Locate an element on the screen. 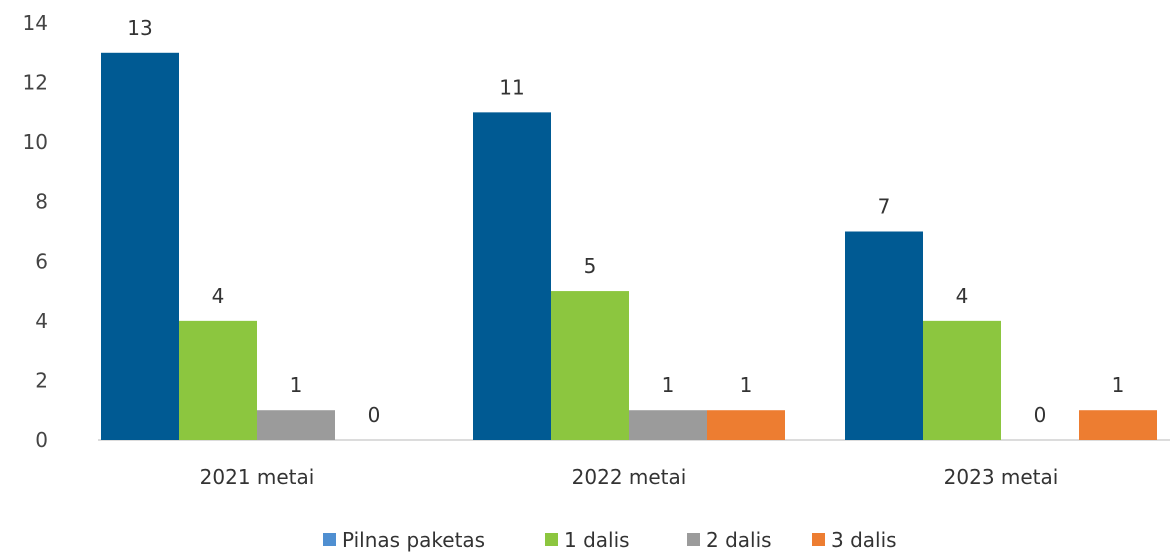 The image size is (1175, 553). legend: Pilnas paketas 1 dalis 2 dalis 3 dalis is located at coordinates (610, 540).